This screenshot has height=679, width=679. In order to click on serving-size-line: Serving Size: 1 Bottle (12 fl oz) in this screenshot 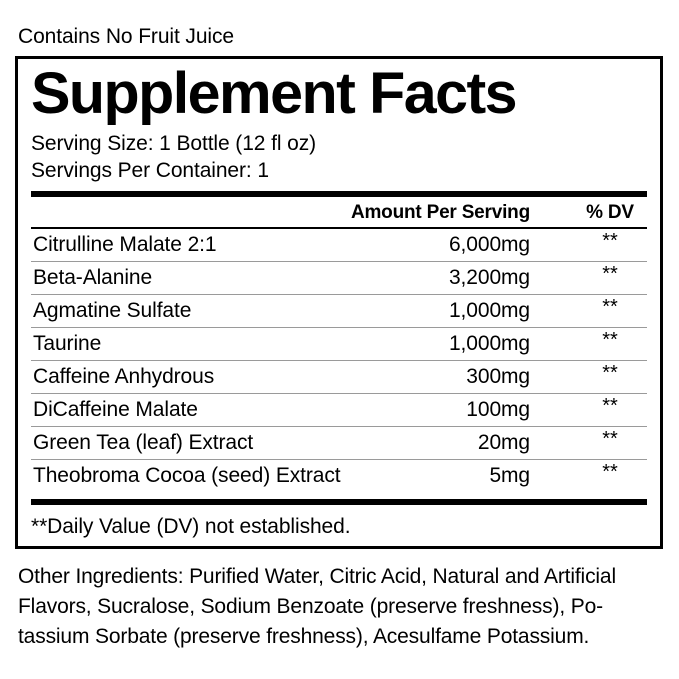, I will do `click(173, 143)`.